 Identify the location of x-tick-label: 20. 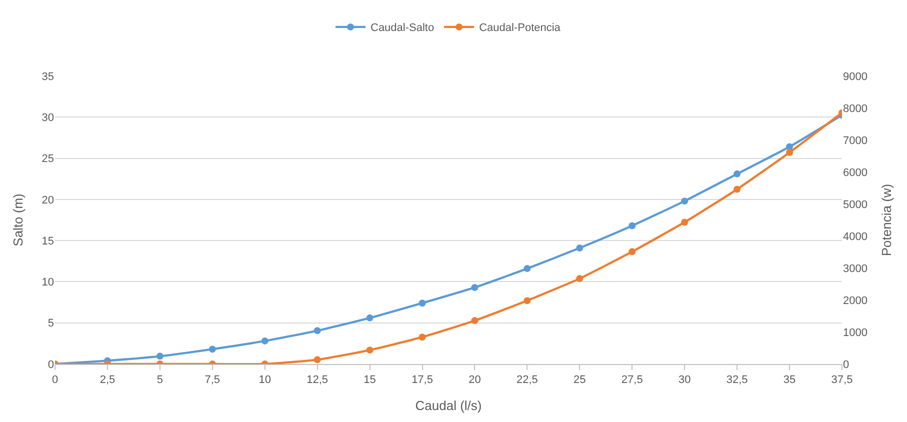
(474, 380).